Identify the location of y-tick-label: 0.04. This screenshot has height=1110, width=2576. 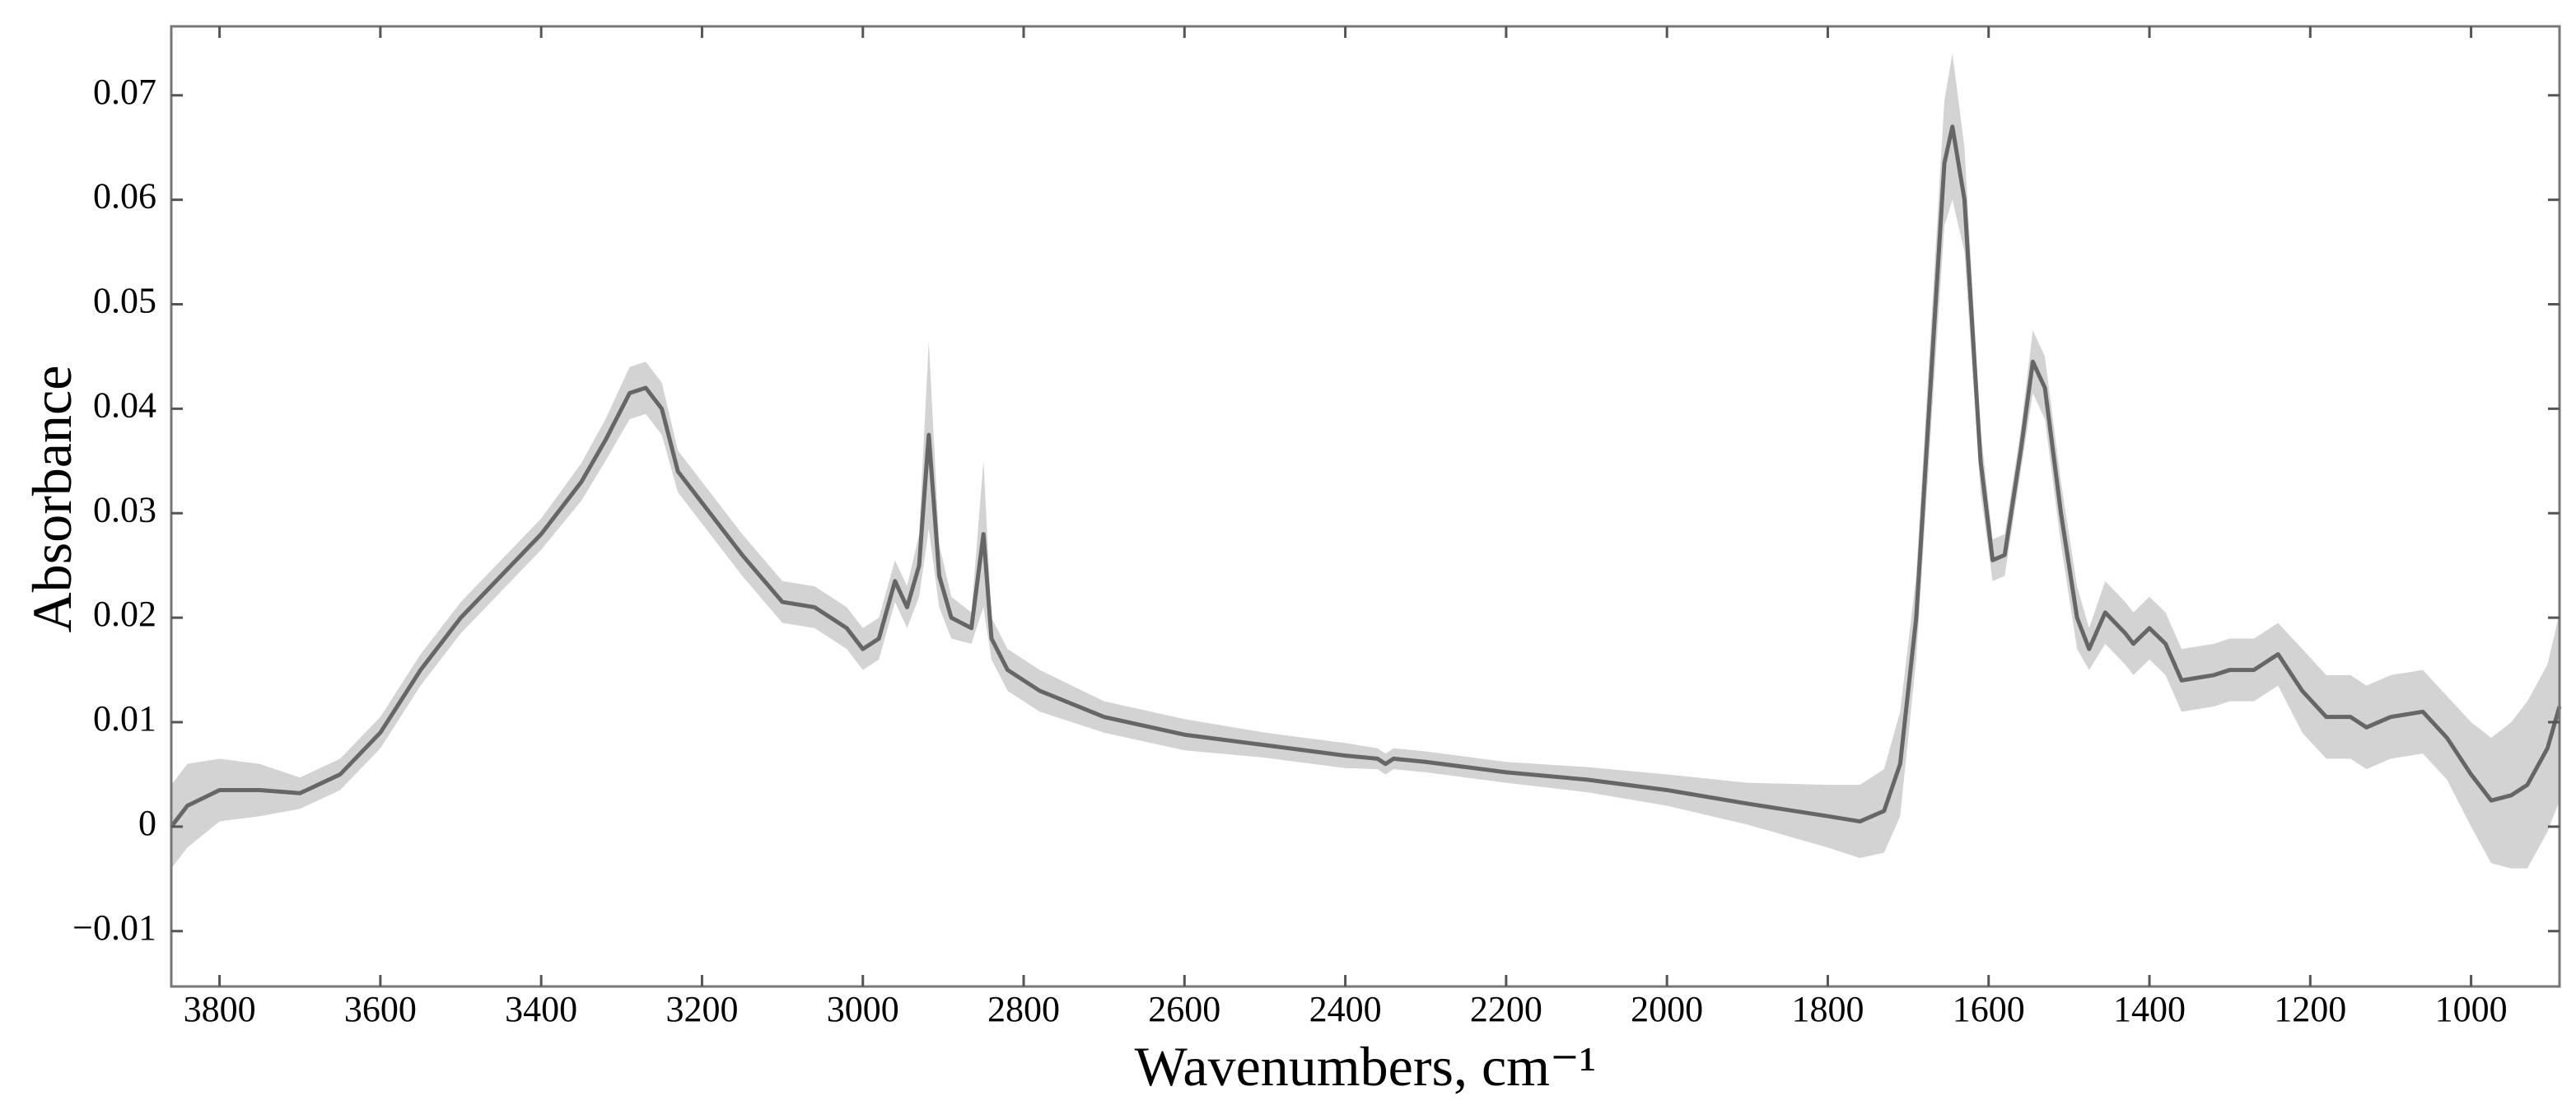
(124, 405).